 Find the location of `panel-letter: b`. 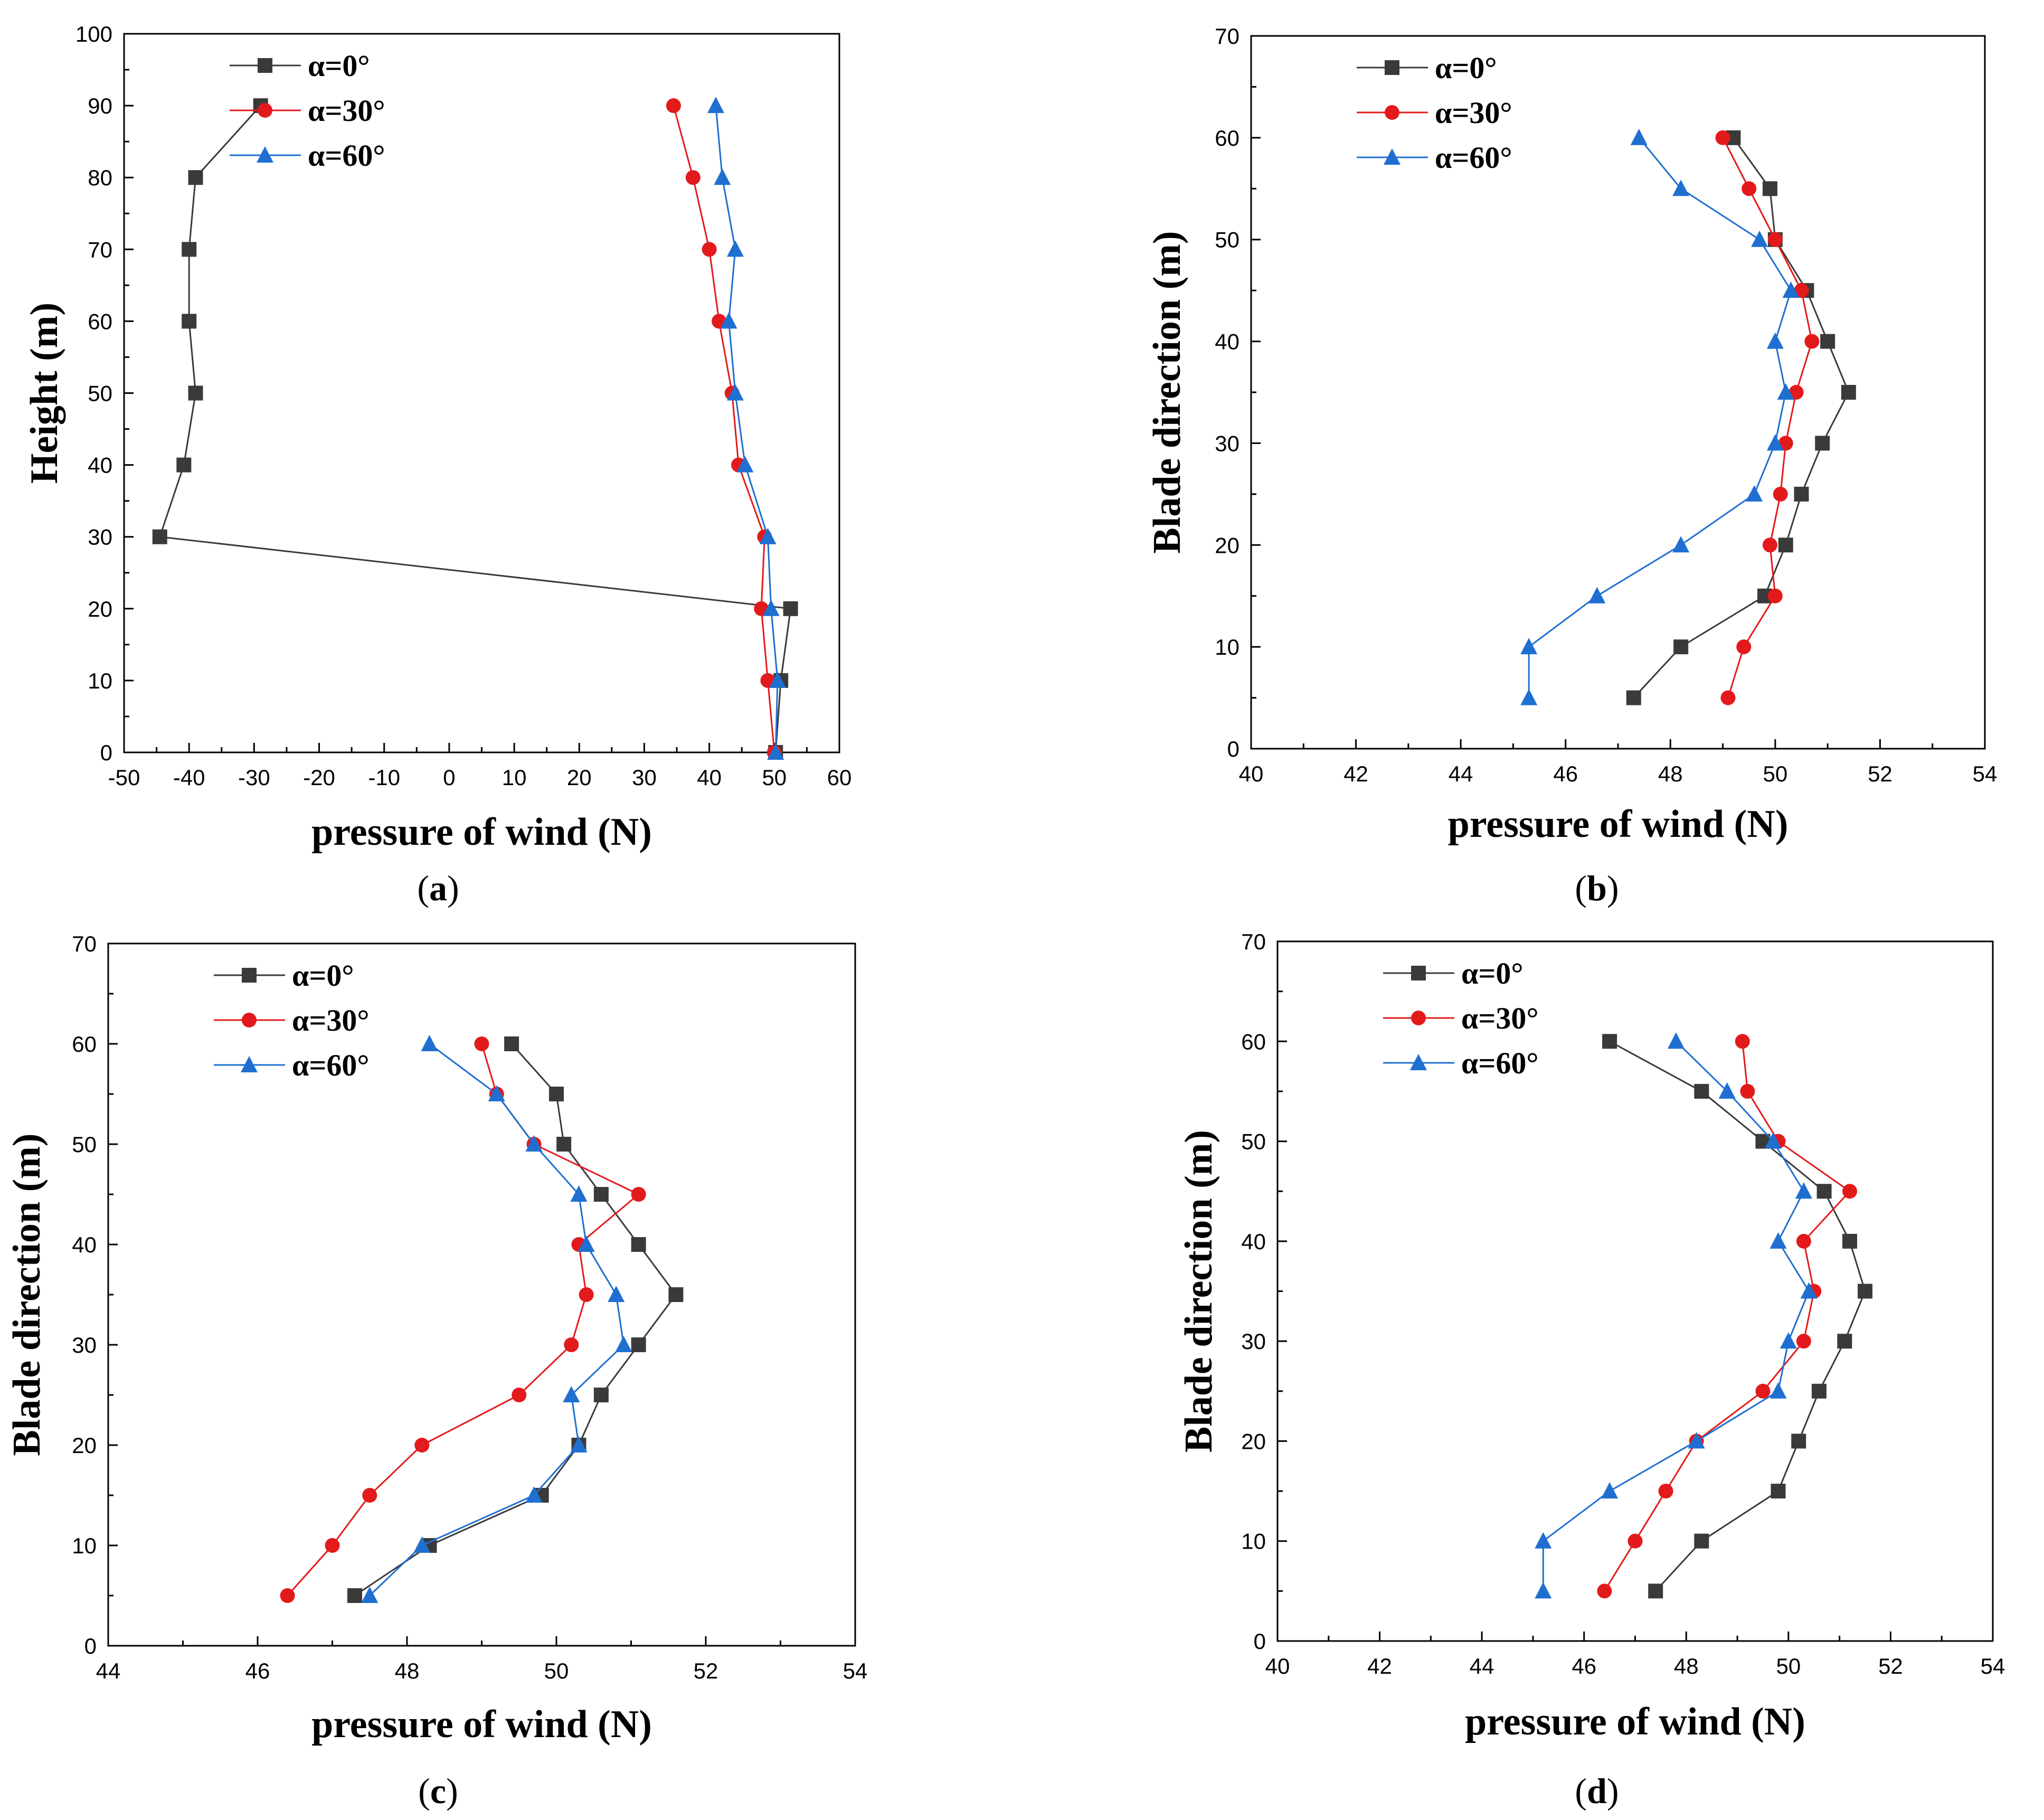

panel-letter: b is located at coordinates (1597, 888).